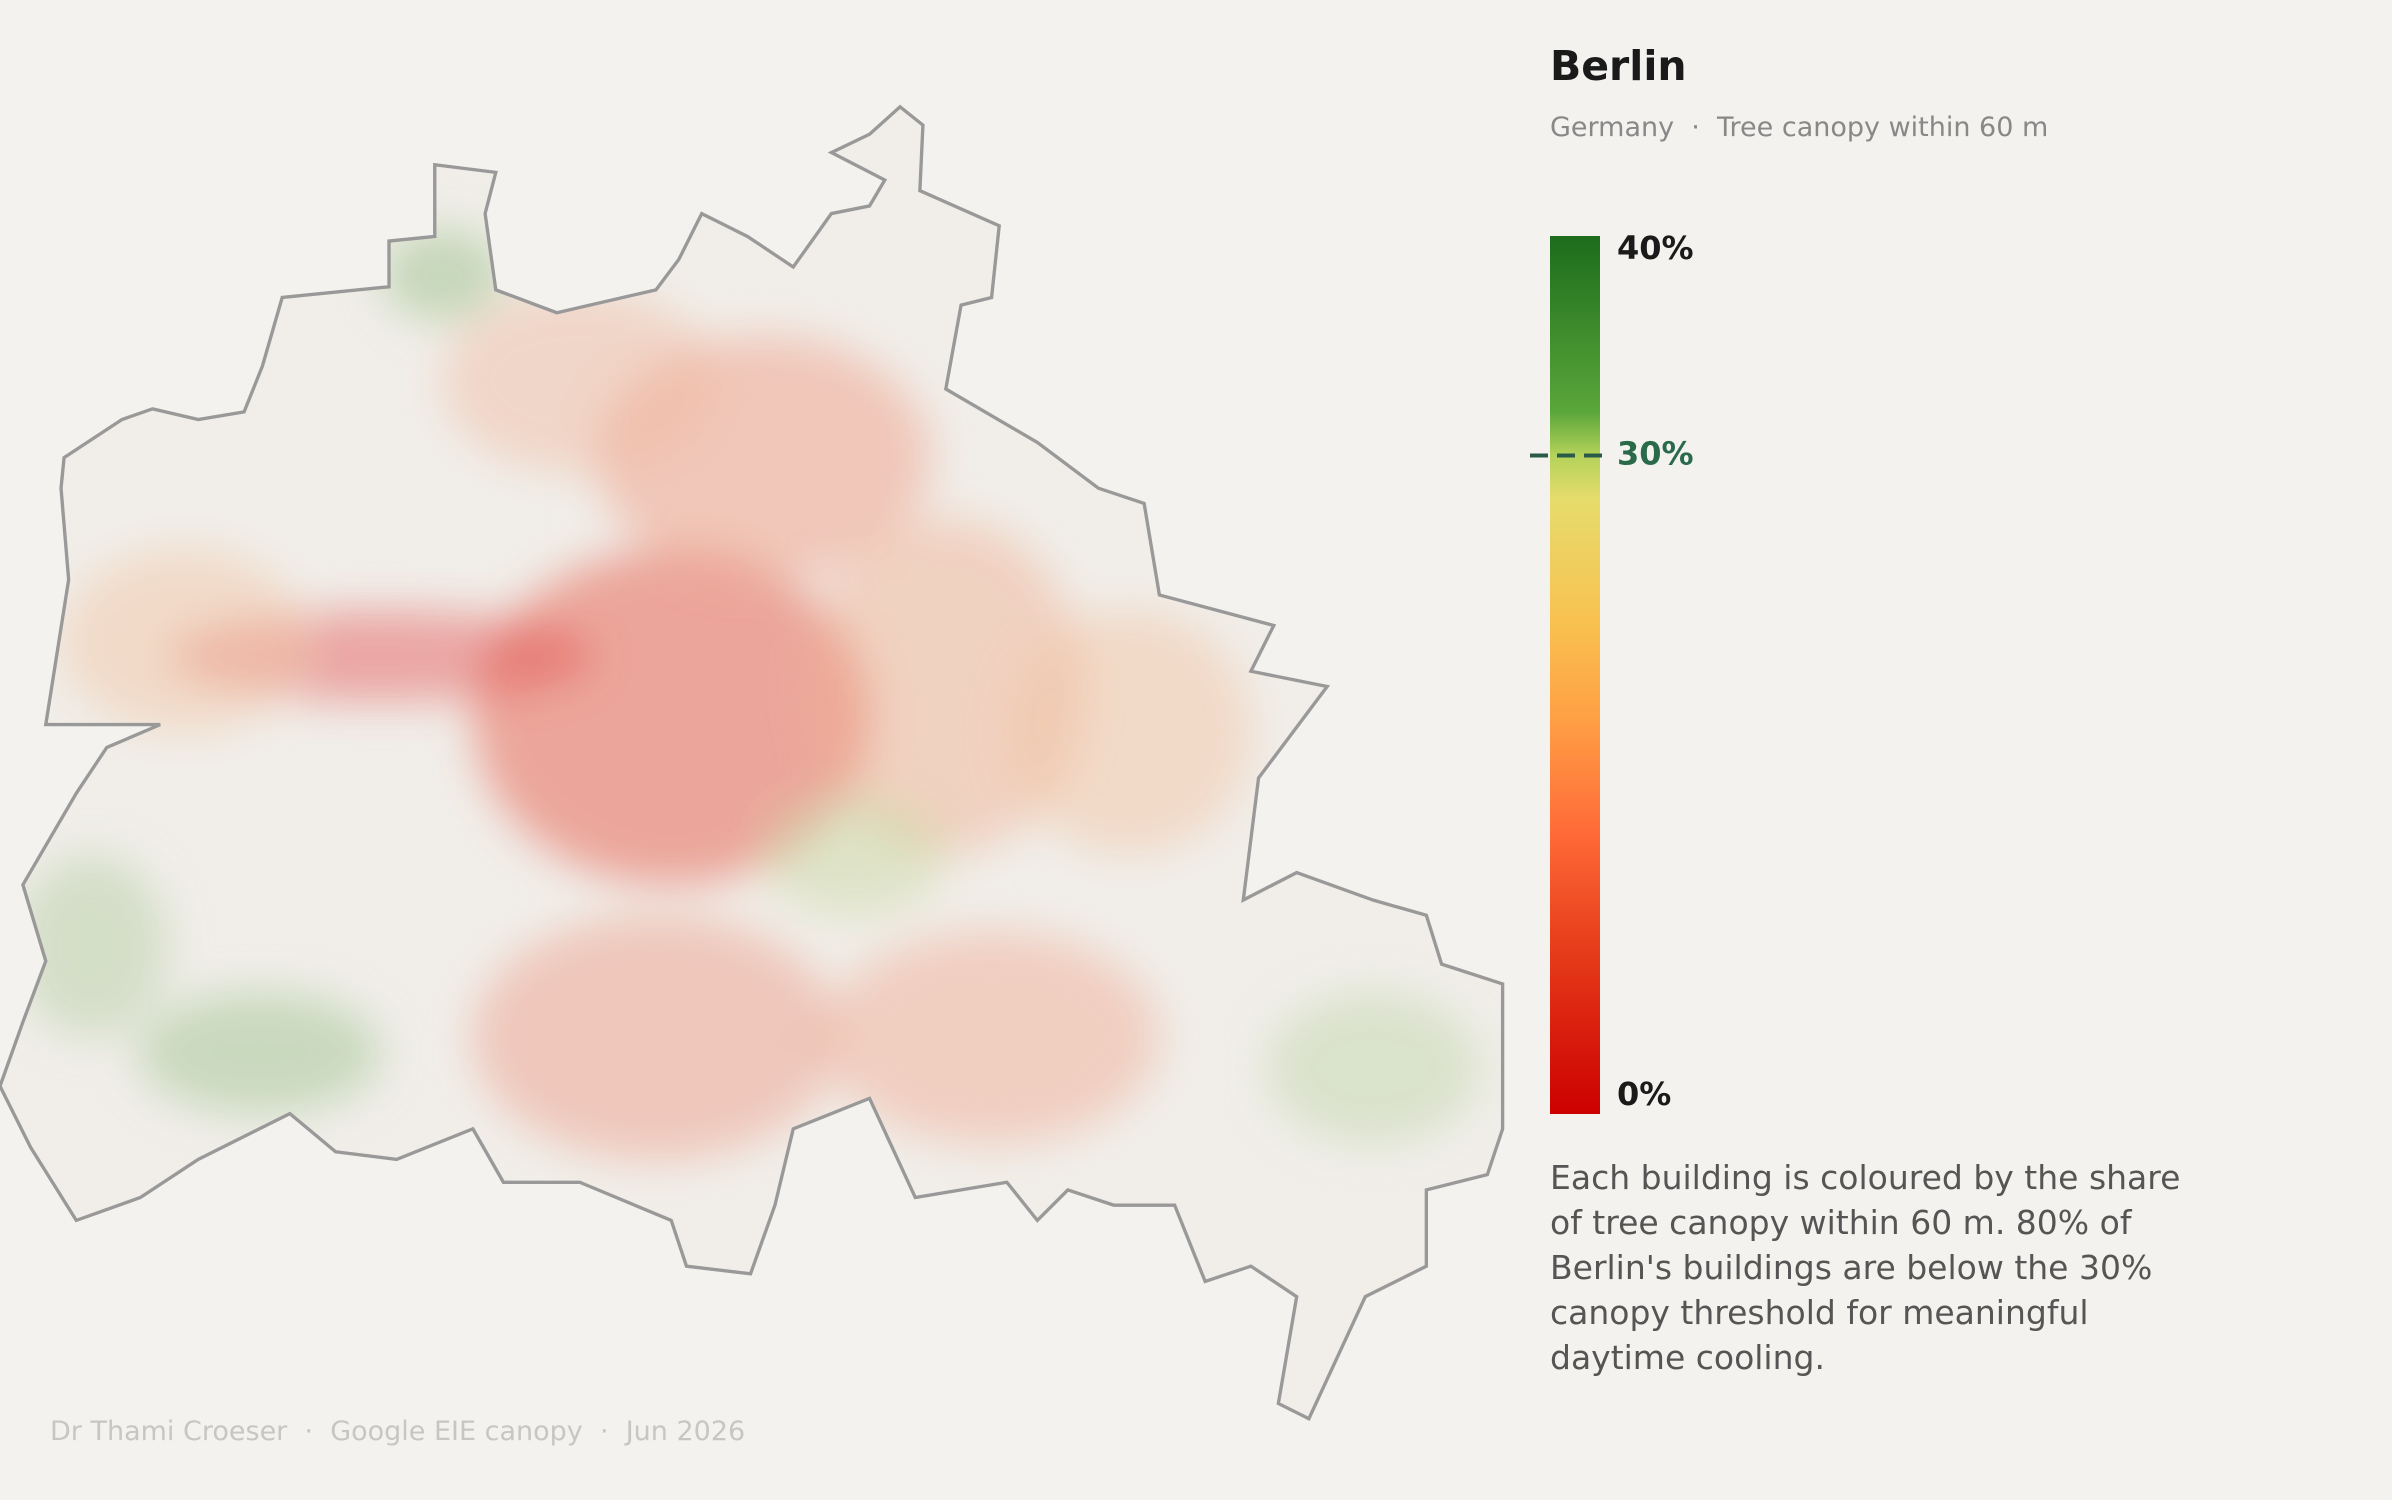  Describe the element at coordinates (1618, 66) in the screenshot. I see `title: Berlin` at that location.